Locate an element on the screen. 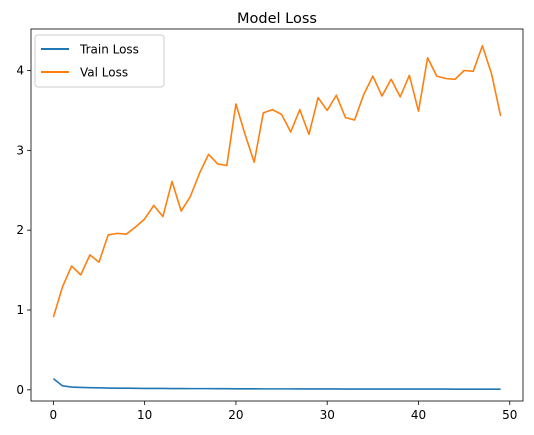  legend: Train Loss Val Loss is located at coordinates (99, 61).